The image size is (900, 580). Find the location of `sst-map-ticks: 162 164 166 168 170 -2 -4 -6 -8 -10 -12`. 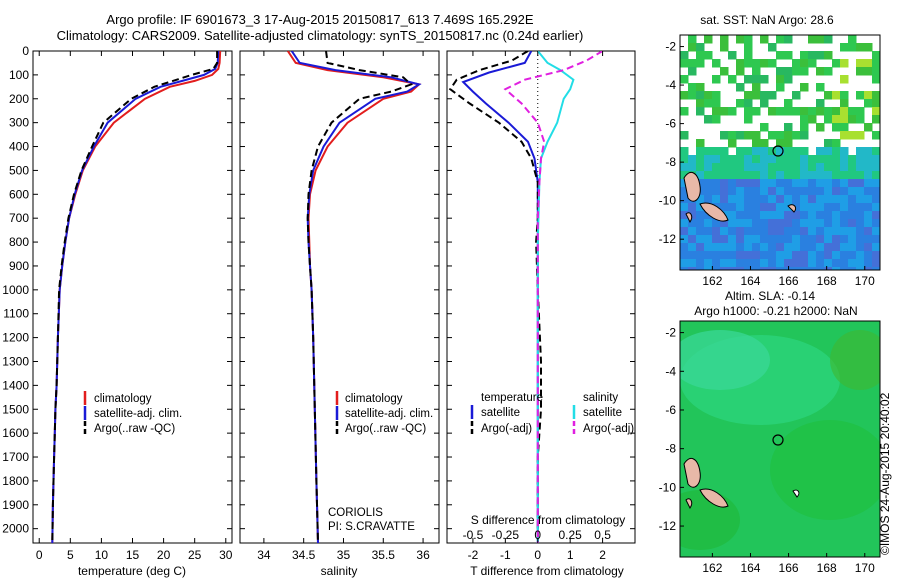

sst-map-ticks: 162 164 166 168 170 -2 -4 -6 -8 -10 -12 is located at coordinates (767, 164).